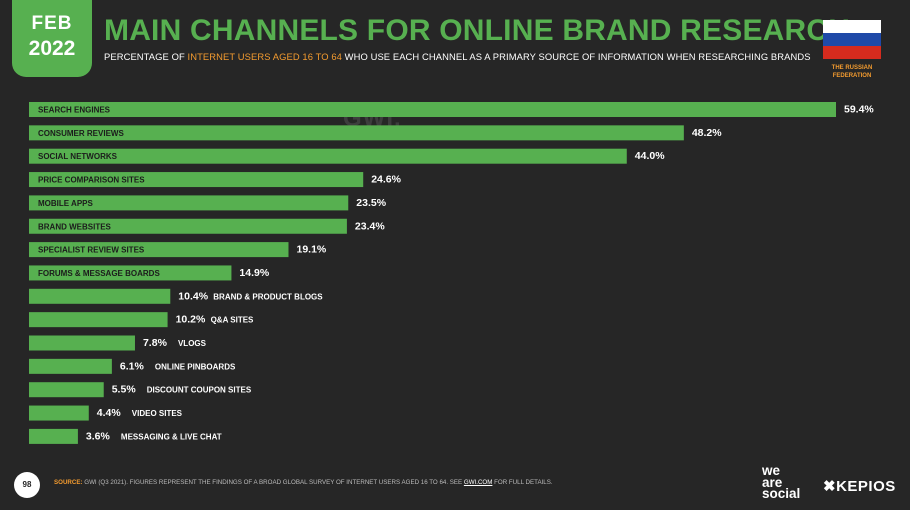 The width and height of the screenshot is (910, 510). What do you see at coordinates (191, 320) in the screenshot?
I see `value-label: 10.2%` at bounding box center [191, 320].